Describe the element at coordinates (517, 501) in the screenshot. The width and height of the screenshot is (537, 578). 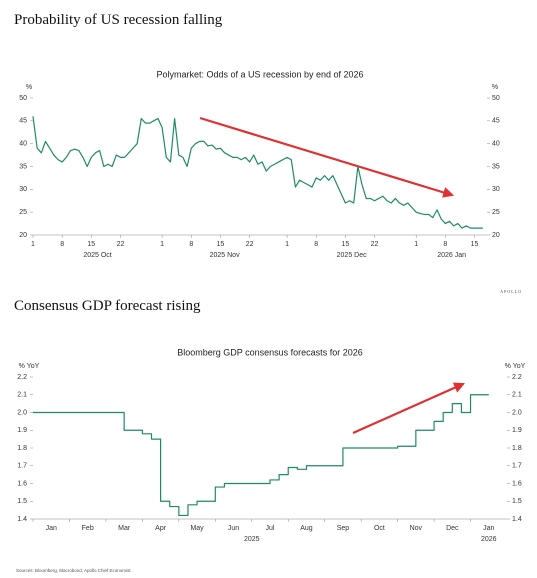
I see `y2-tick-label: 1.5` at that location.